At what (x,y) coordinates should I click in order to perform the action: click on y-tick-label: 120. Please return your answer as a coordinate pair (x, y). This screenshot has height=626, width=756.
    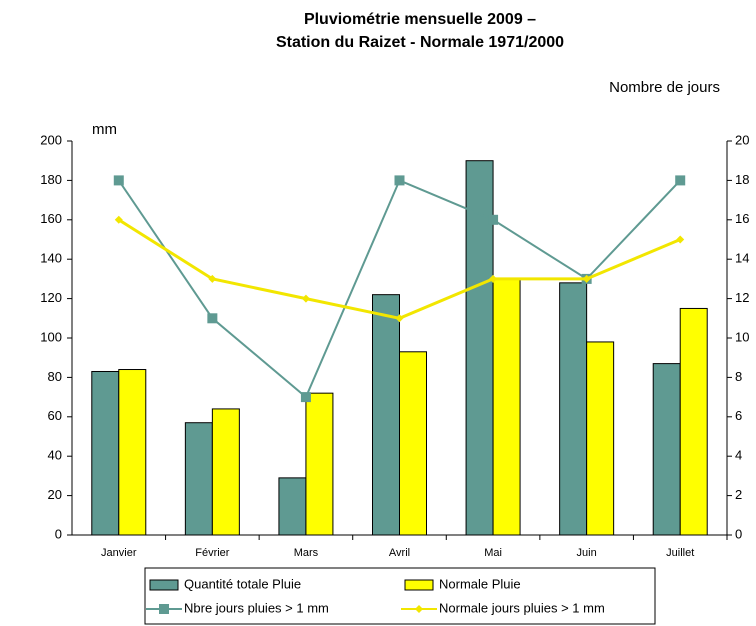
    Looking at the image, I should click on (51, 297).